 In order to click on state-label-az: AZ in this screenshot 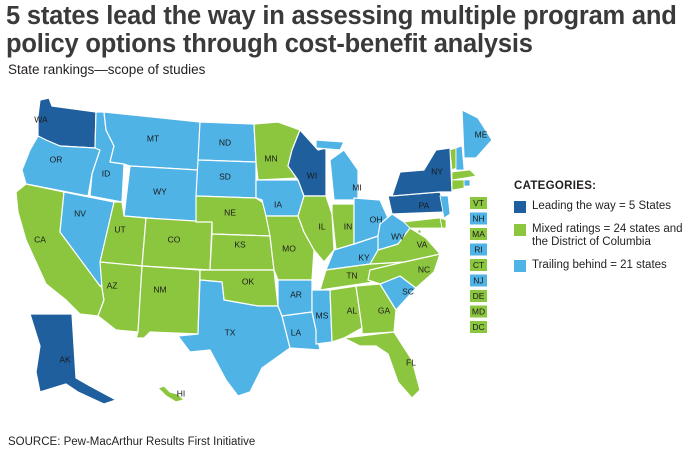, I will do `click(112, 285)`.